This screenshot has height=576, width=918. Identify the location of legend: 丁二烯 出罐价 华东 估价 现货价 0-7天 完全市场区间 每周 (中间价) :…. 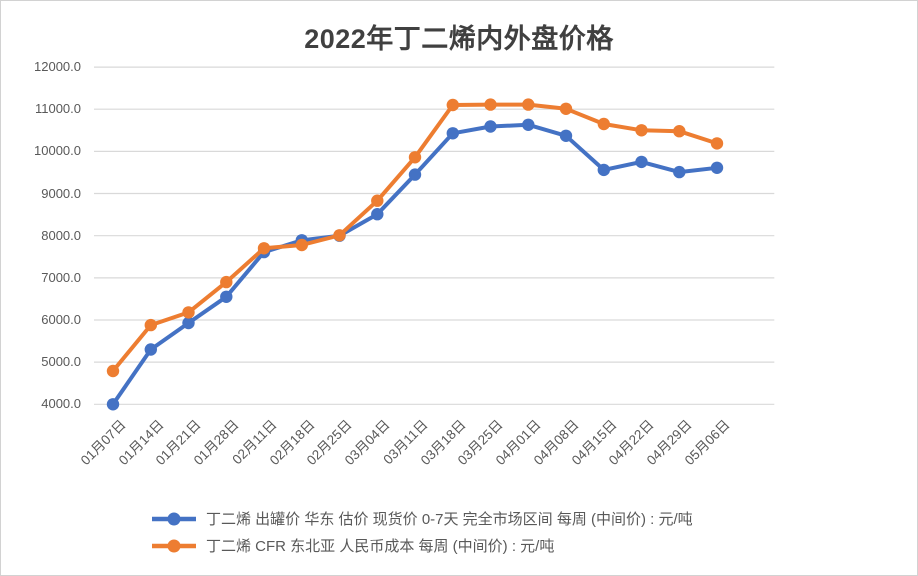
(422, 532).